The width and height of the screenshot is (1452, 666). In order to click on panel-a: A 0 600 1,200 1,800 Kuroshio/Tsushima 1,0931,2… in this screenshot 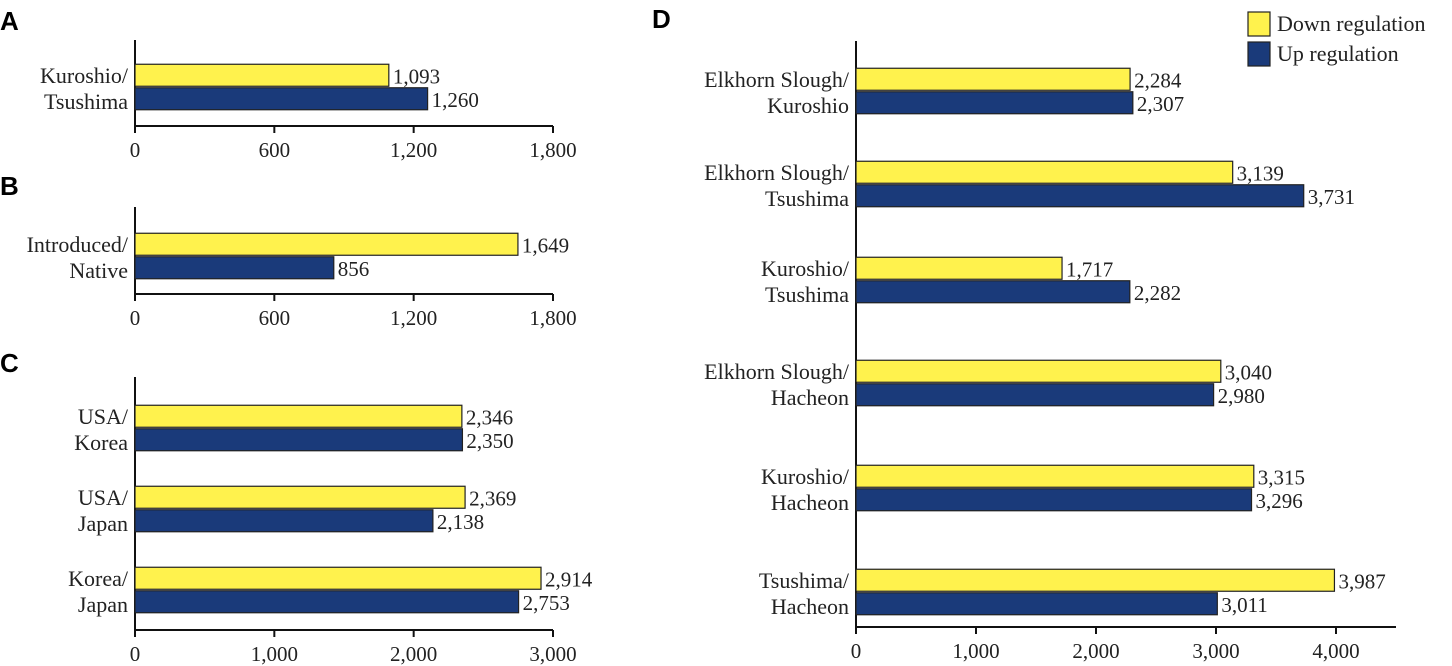, I will do `click(288, 84)`.